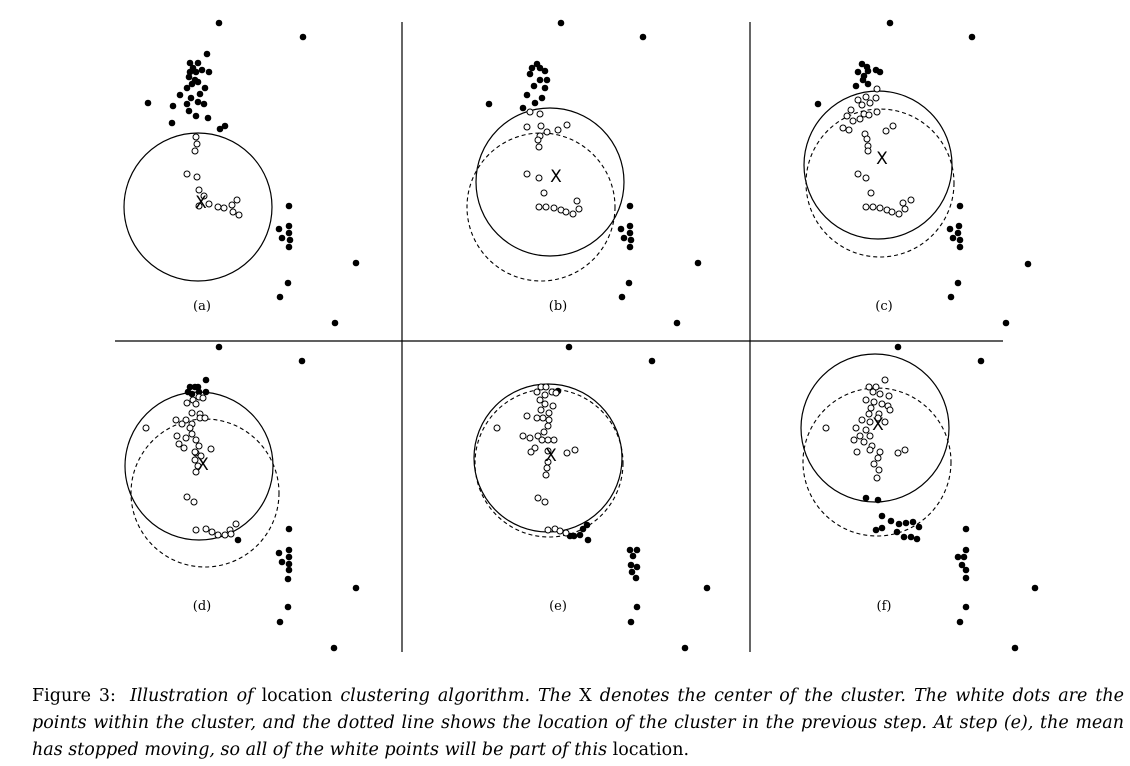 The image size is (1130, 766). I want to click on panel-d: X (d), so click(242, 497).